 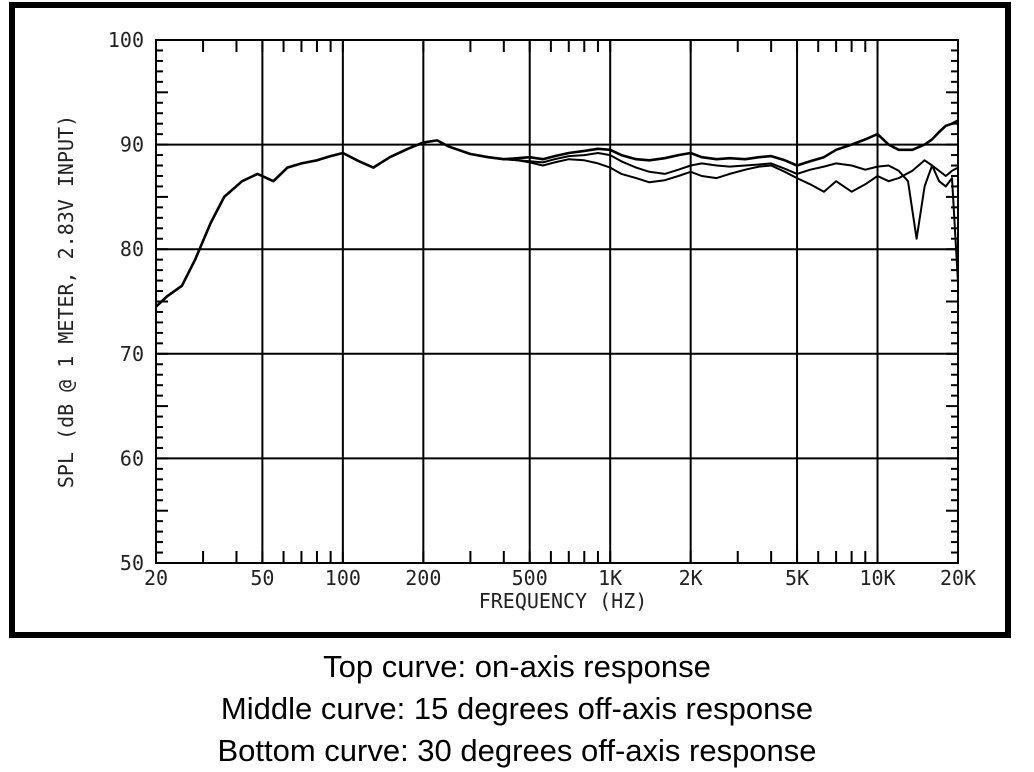 I want to click on y-tick-label: 100, so click(x=126, y=40).